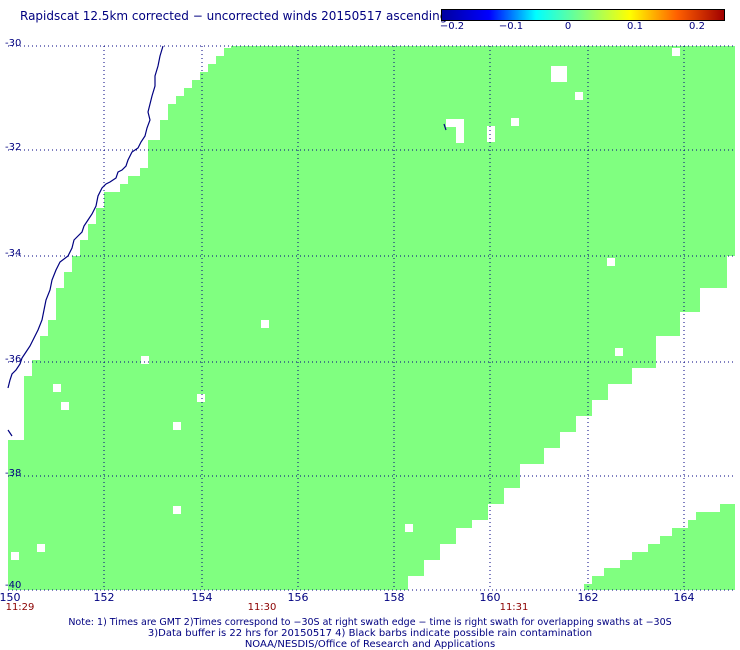 This screenshot has height=650, width=740. I want to click on lat-label: -32, so click(13, 147).